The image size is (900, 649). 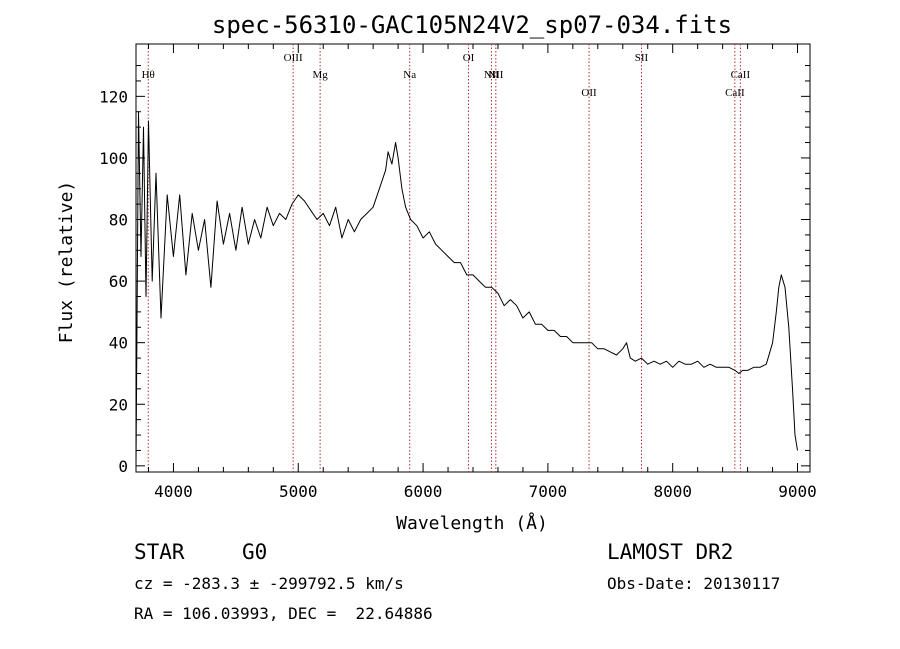 I want to click on line-label-9: CaII, so click(x=735, y=93).